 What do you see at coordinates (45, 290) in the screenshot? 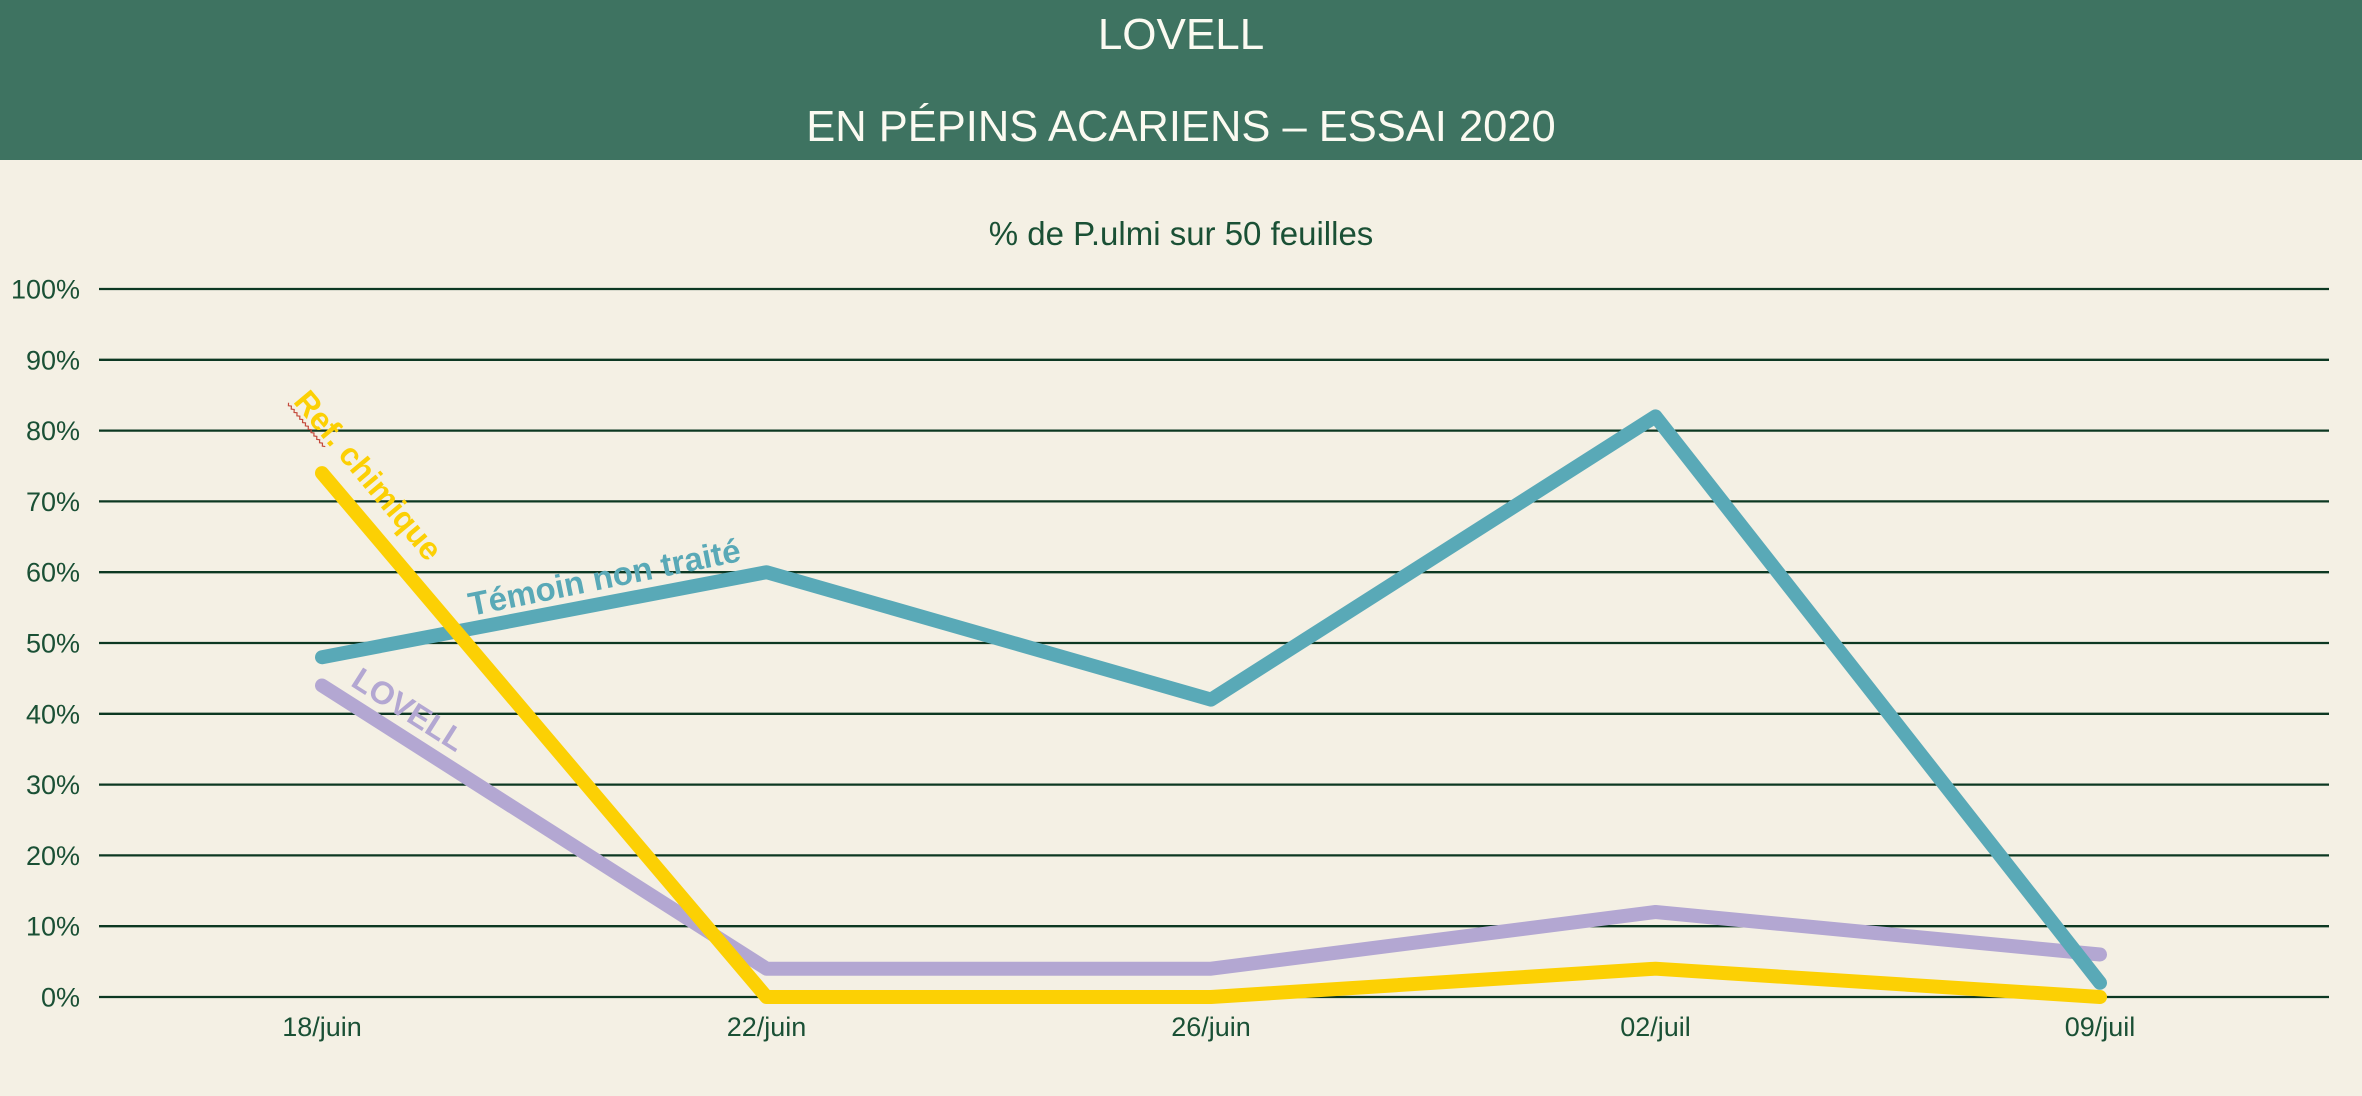
I see `svg-text: 100%` at bounding box center [45, 290].